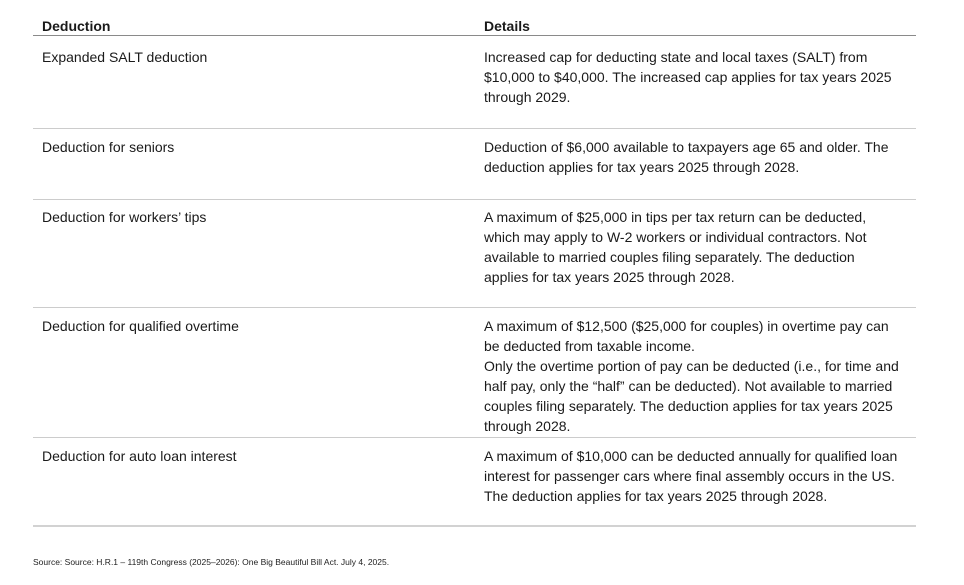 The image size is (964, 585). Describe the element at coordinates (124, 217) in the screenshot. I see `deduction-cell: Deduction for workers’ tips` at that location.